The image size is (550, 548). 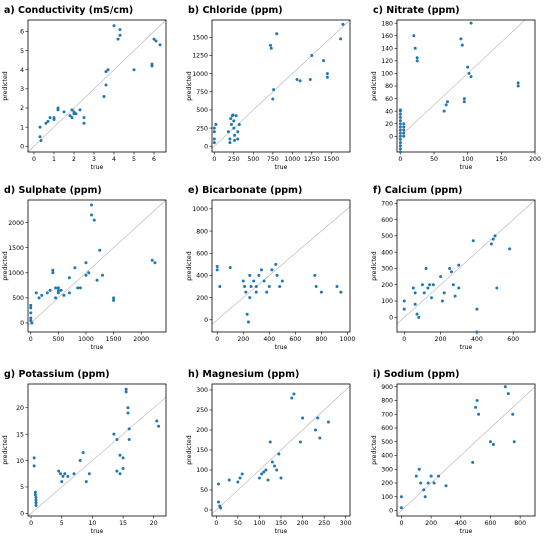 I want to click on y-tick-label: 600, so click(x=387, y=220).